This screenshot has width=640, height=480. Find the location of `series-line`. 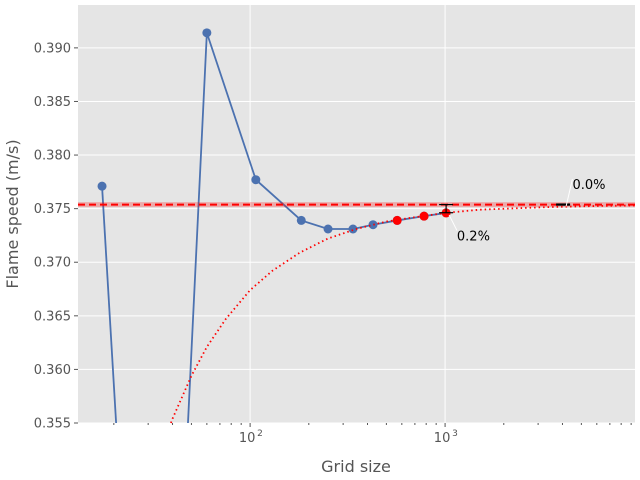

series-line is located at coordinates (109, 305).